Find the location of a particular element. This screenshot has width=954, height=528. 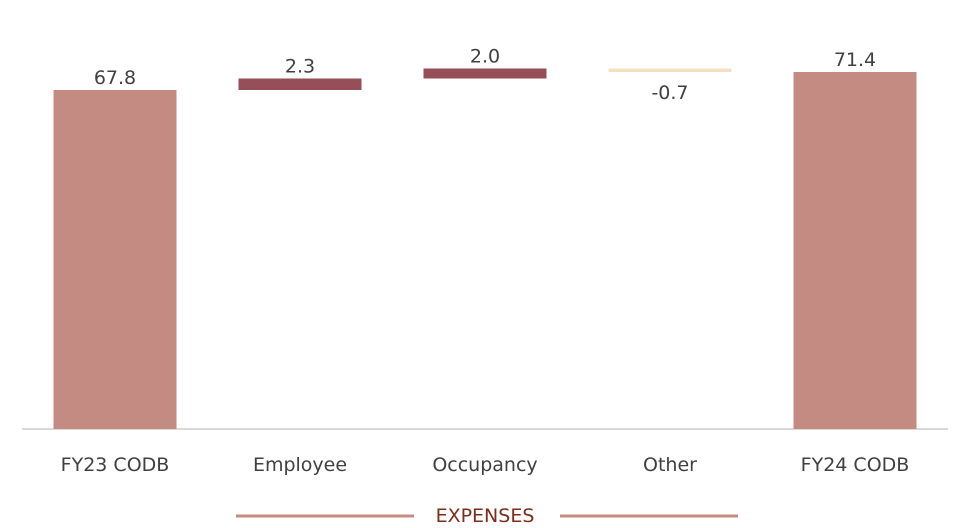

bar-employee is located at coordinates (300, 84).